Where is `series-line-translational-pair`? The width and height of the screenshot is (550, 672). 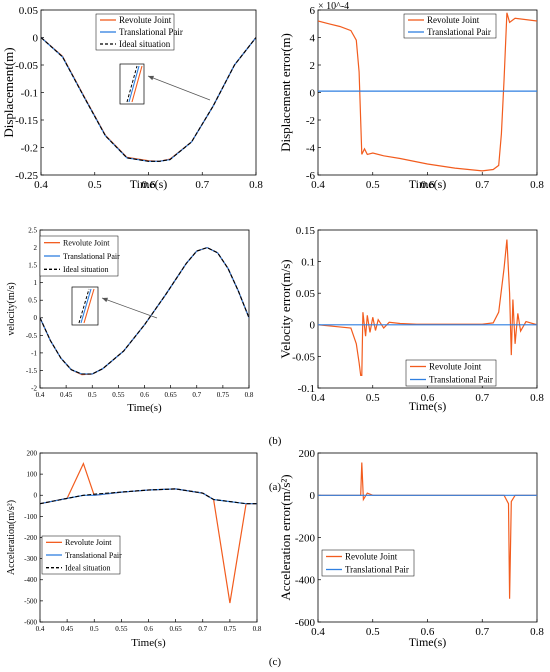
series-line-translational-pair is located at coordinates (148, 496).